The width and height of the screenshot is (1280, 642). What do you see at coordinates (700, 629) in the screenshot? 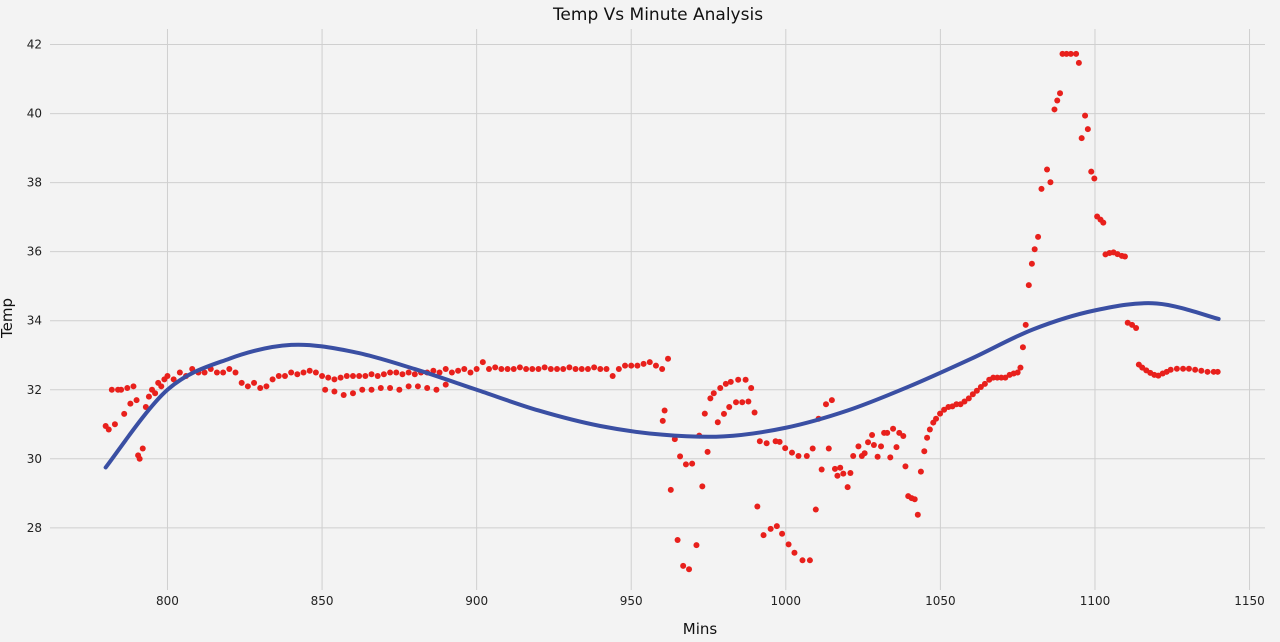
I see `x-axis-label: Mins` at bounding box center [700, 629].